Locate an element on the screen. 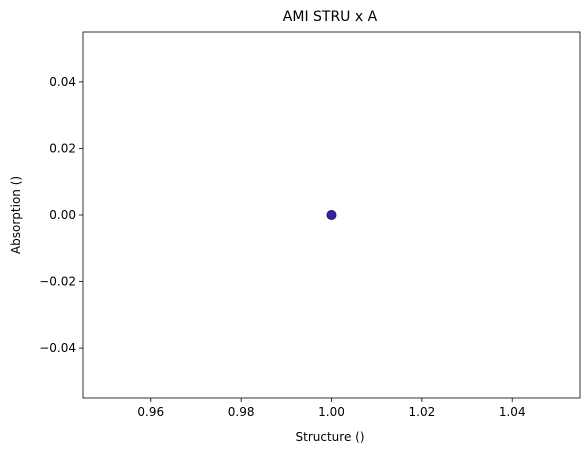  data-points is located at coordinates (331, 215).